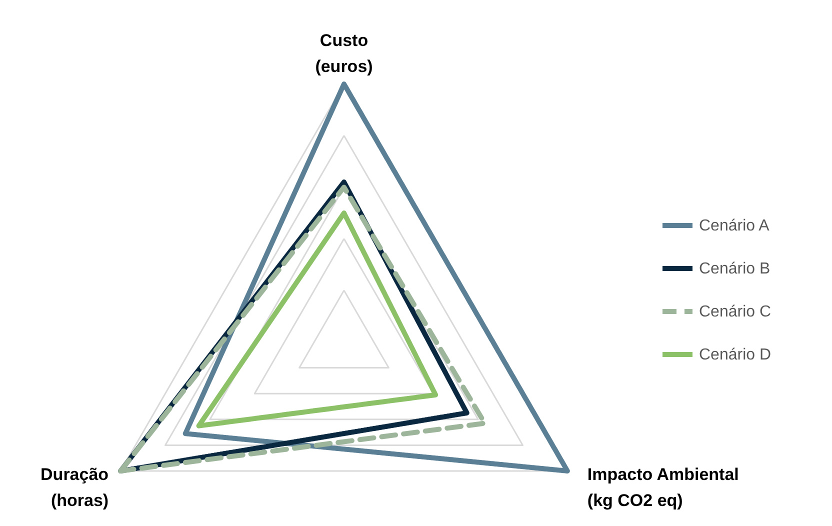 This screenshot has width=832, height=526. I want to click on legend-label: Cenário B, so click(734, 269).